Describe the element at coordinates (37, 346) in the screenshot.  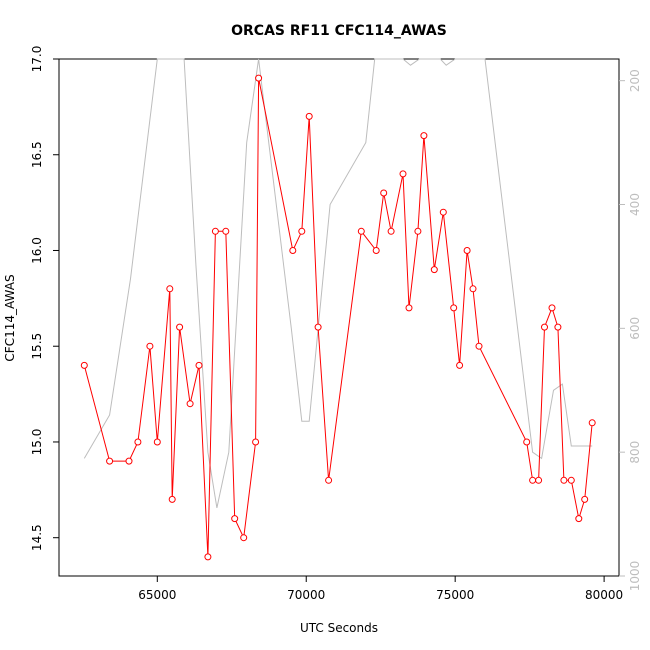
I see `y-tick-label: 15.5` at that location.